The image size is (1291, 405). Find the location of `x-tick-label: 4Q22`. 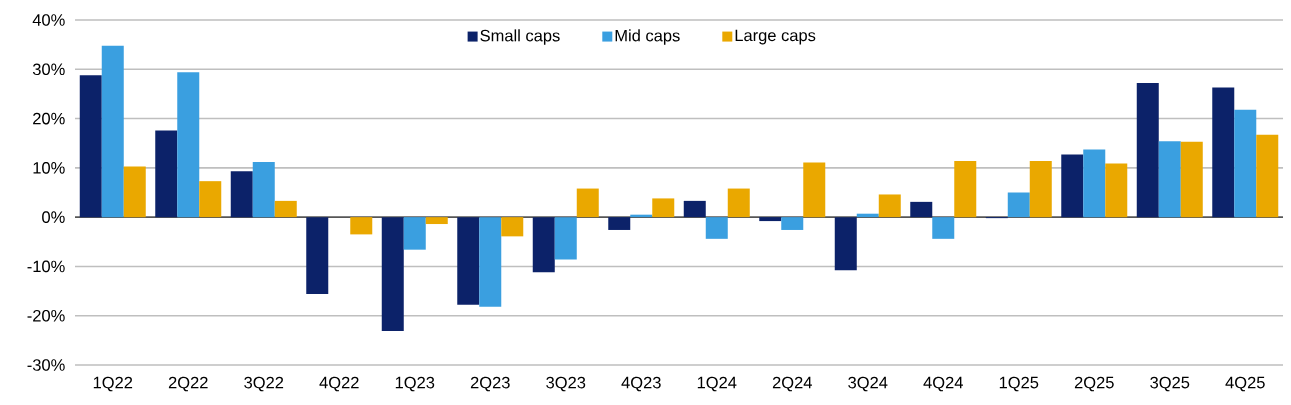

x-tick-label: 4Q22 is located at coordinates (339, 384).